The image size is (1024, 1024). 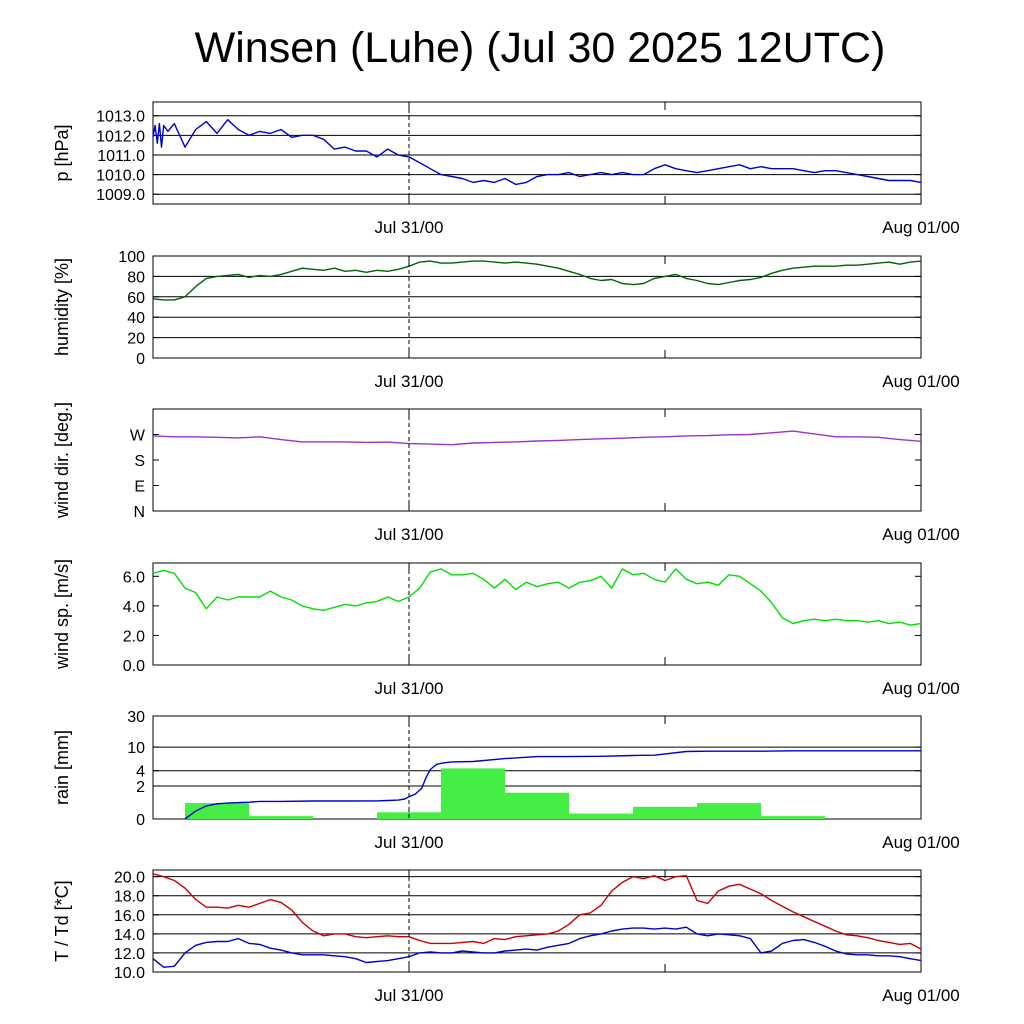 I want to click on y-tick-label: S, so click(x=139, y=461).